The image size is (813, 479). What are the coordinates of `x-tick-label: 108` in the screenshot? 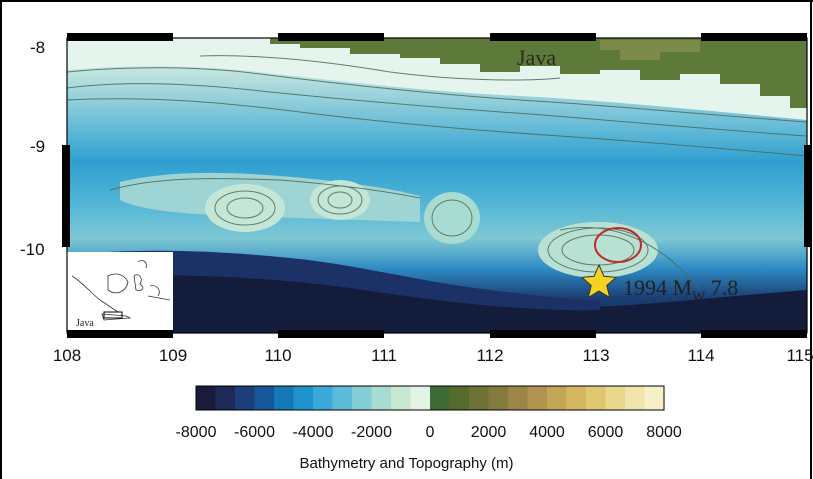 It's located at (67, 355).